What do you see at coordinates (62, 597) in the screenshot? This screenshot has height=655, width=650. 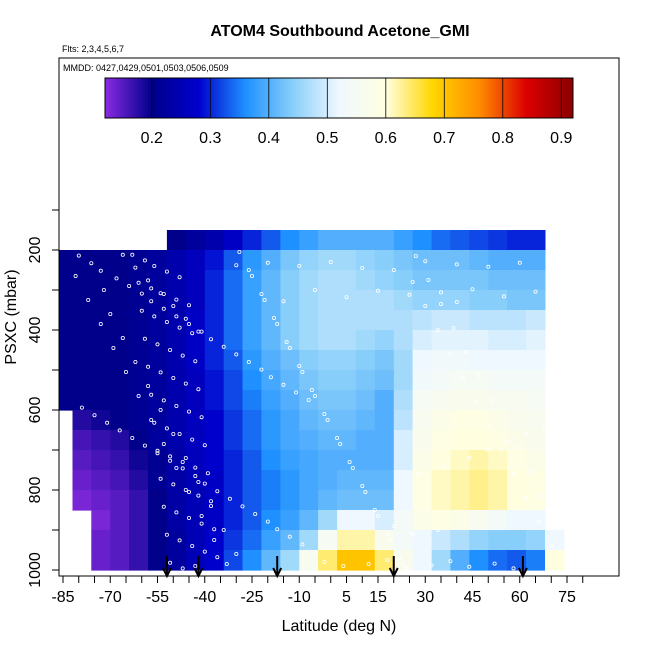 I see `x-tick-label: -85` at bounding box center [62, 597].